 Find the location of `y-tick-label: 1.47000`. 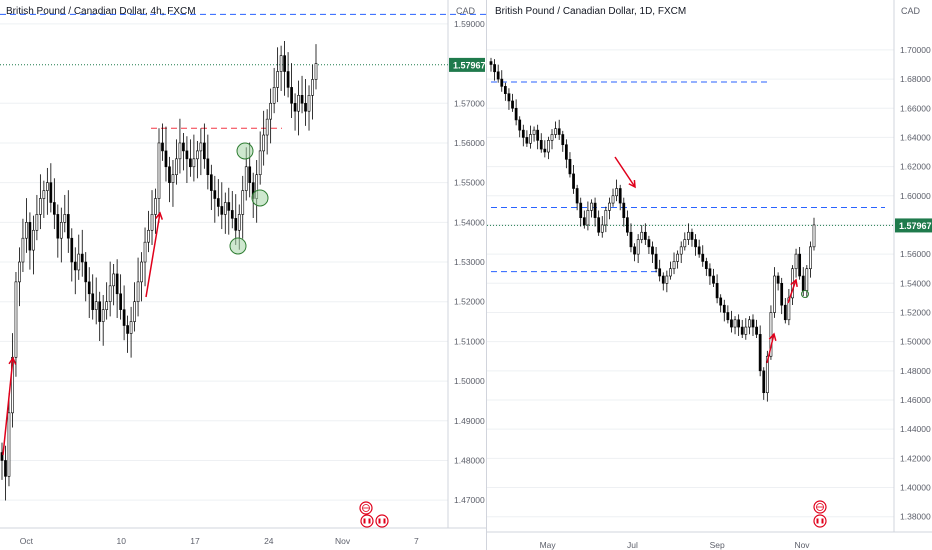

y-tick-label: 1.47000 is located at coordinates (469, 500).